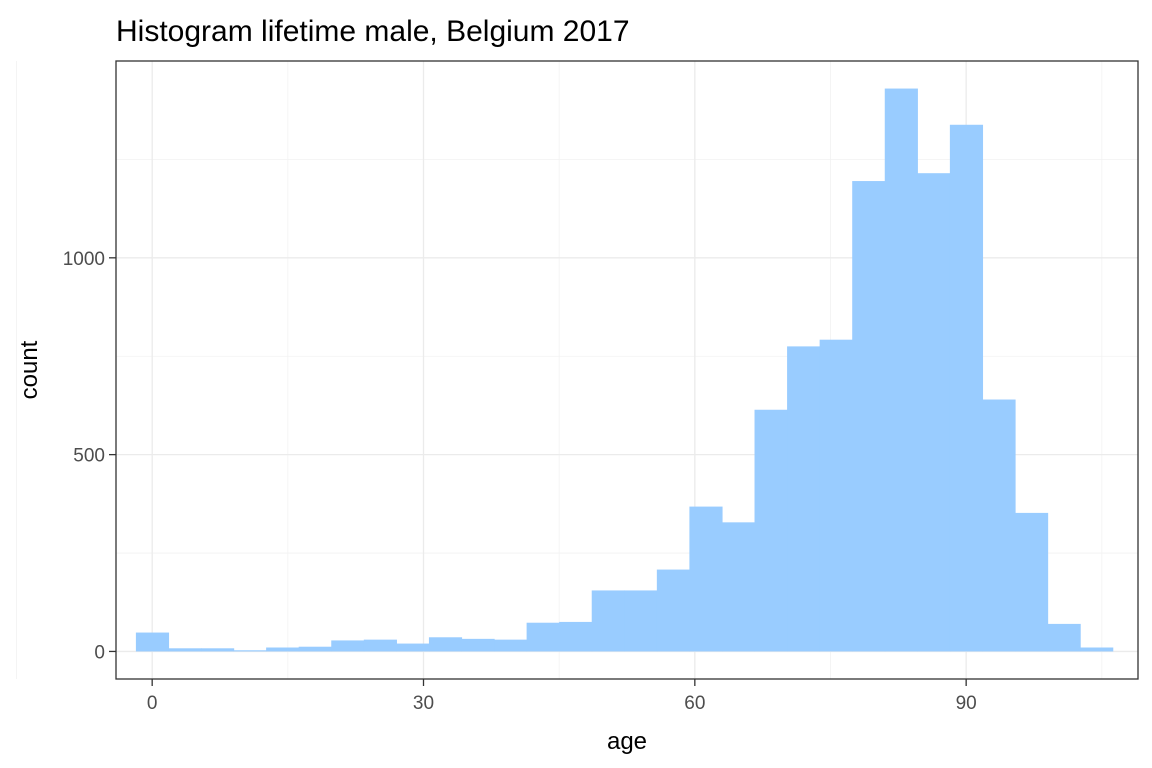 The height and width of the screenshot is (768, 1152). What do you see at coordinates (84, 259) in the screenshot?
I see `y-tick-label: 1000` at bounding box center [84, 259].